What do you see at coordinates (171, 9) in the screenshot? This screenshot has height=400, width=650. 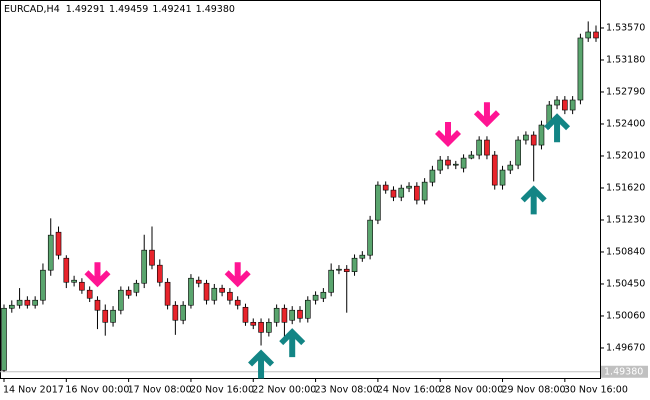 I see `header-low: 1.49241` at bounding box center [171, 9].